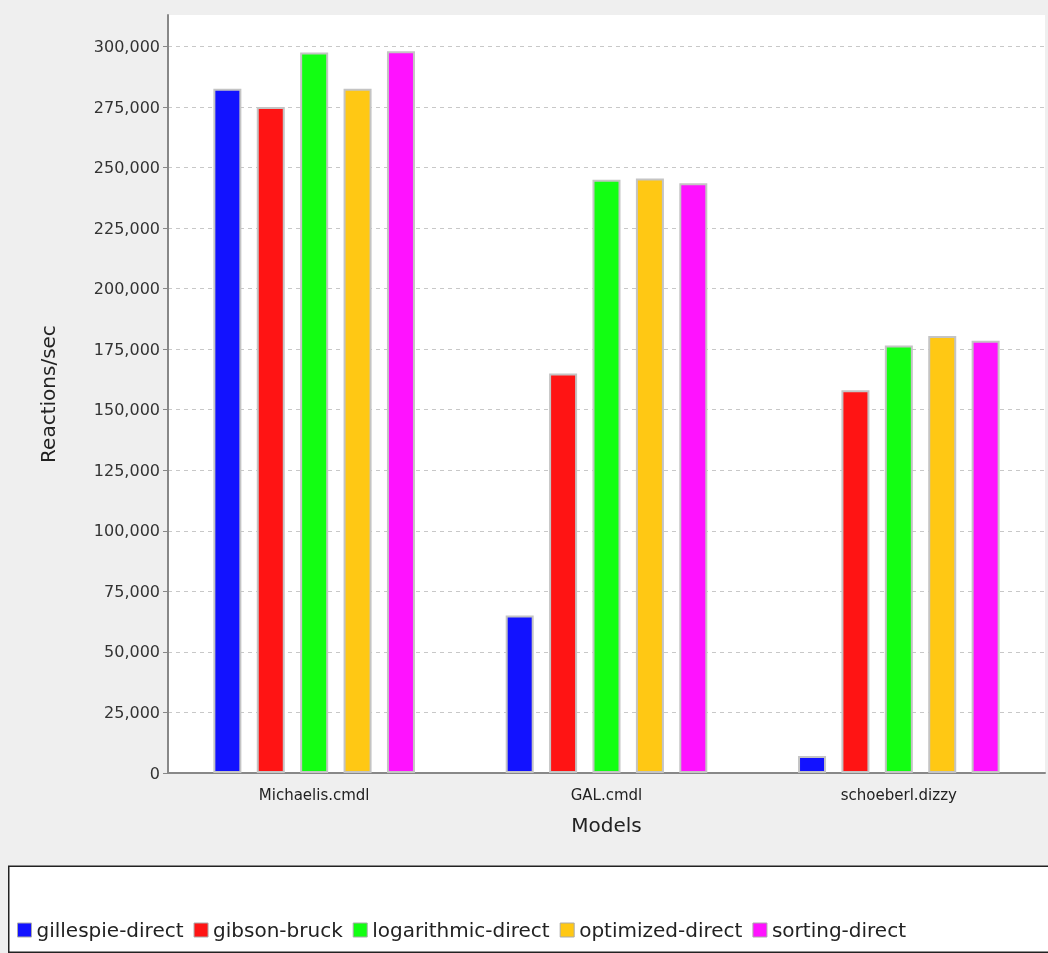 This screenshot has width=1048, height=953. Describe the element at coordinates (899, 794) in the screenshot. I see `x-tick-label: schoeberl.dizzy` at that location.